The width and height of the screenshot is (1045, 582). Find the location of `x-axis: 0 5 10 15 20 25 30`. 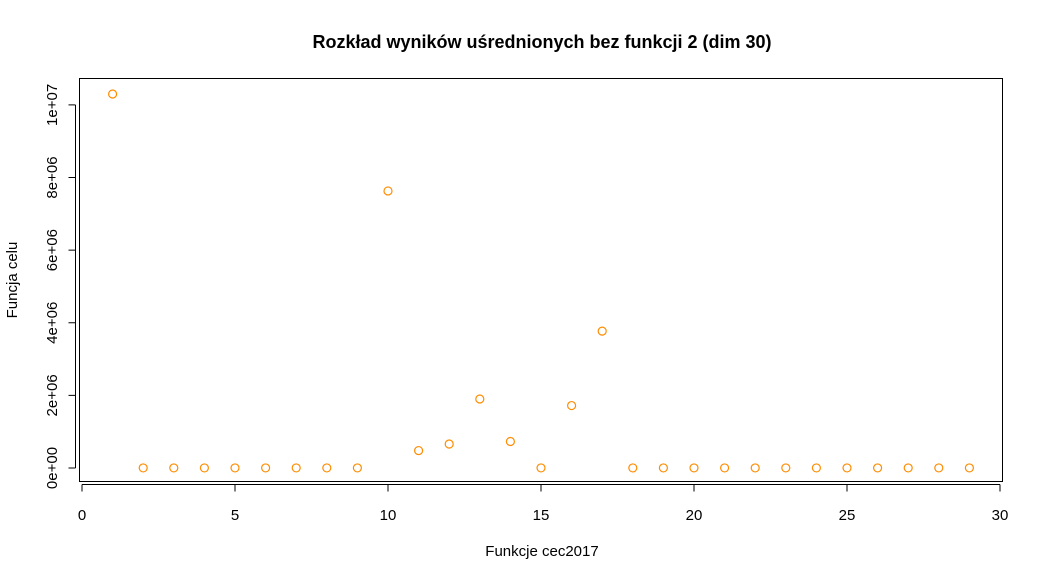

x-axis: 0 5 10 15 20 25 30 is located at coordinates (543, 504).